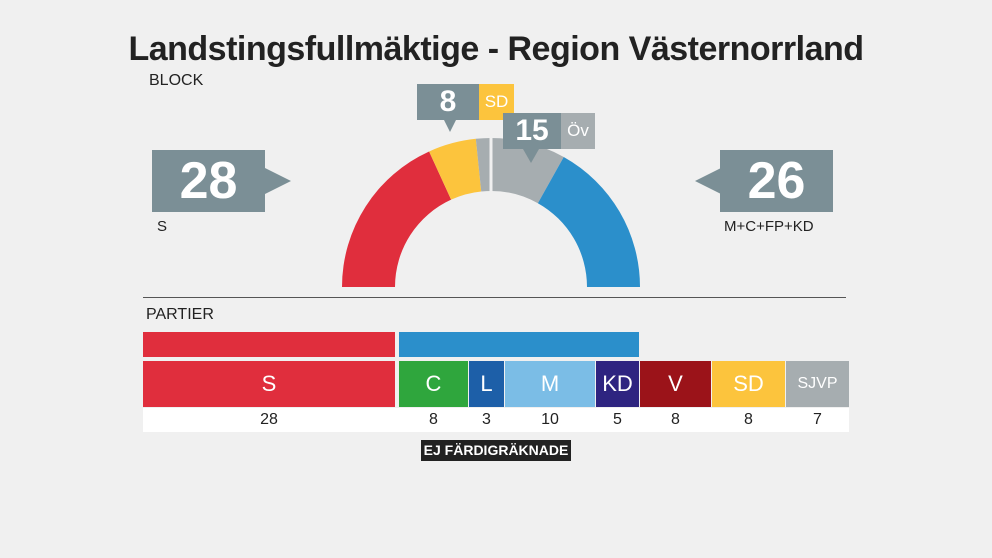  What do you see at coordinates (748, 419) in the screenshot?
I see `seat-value-sd: 8` at bounding box center [748, 419].